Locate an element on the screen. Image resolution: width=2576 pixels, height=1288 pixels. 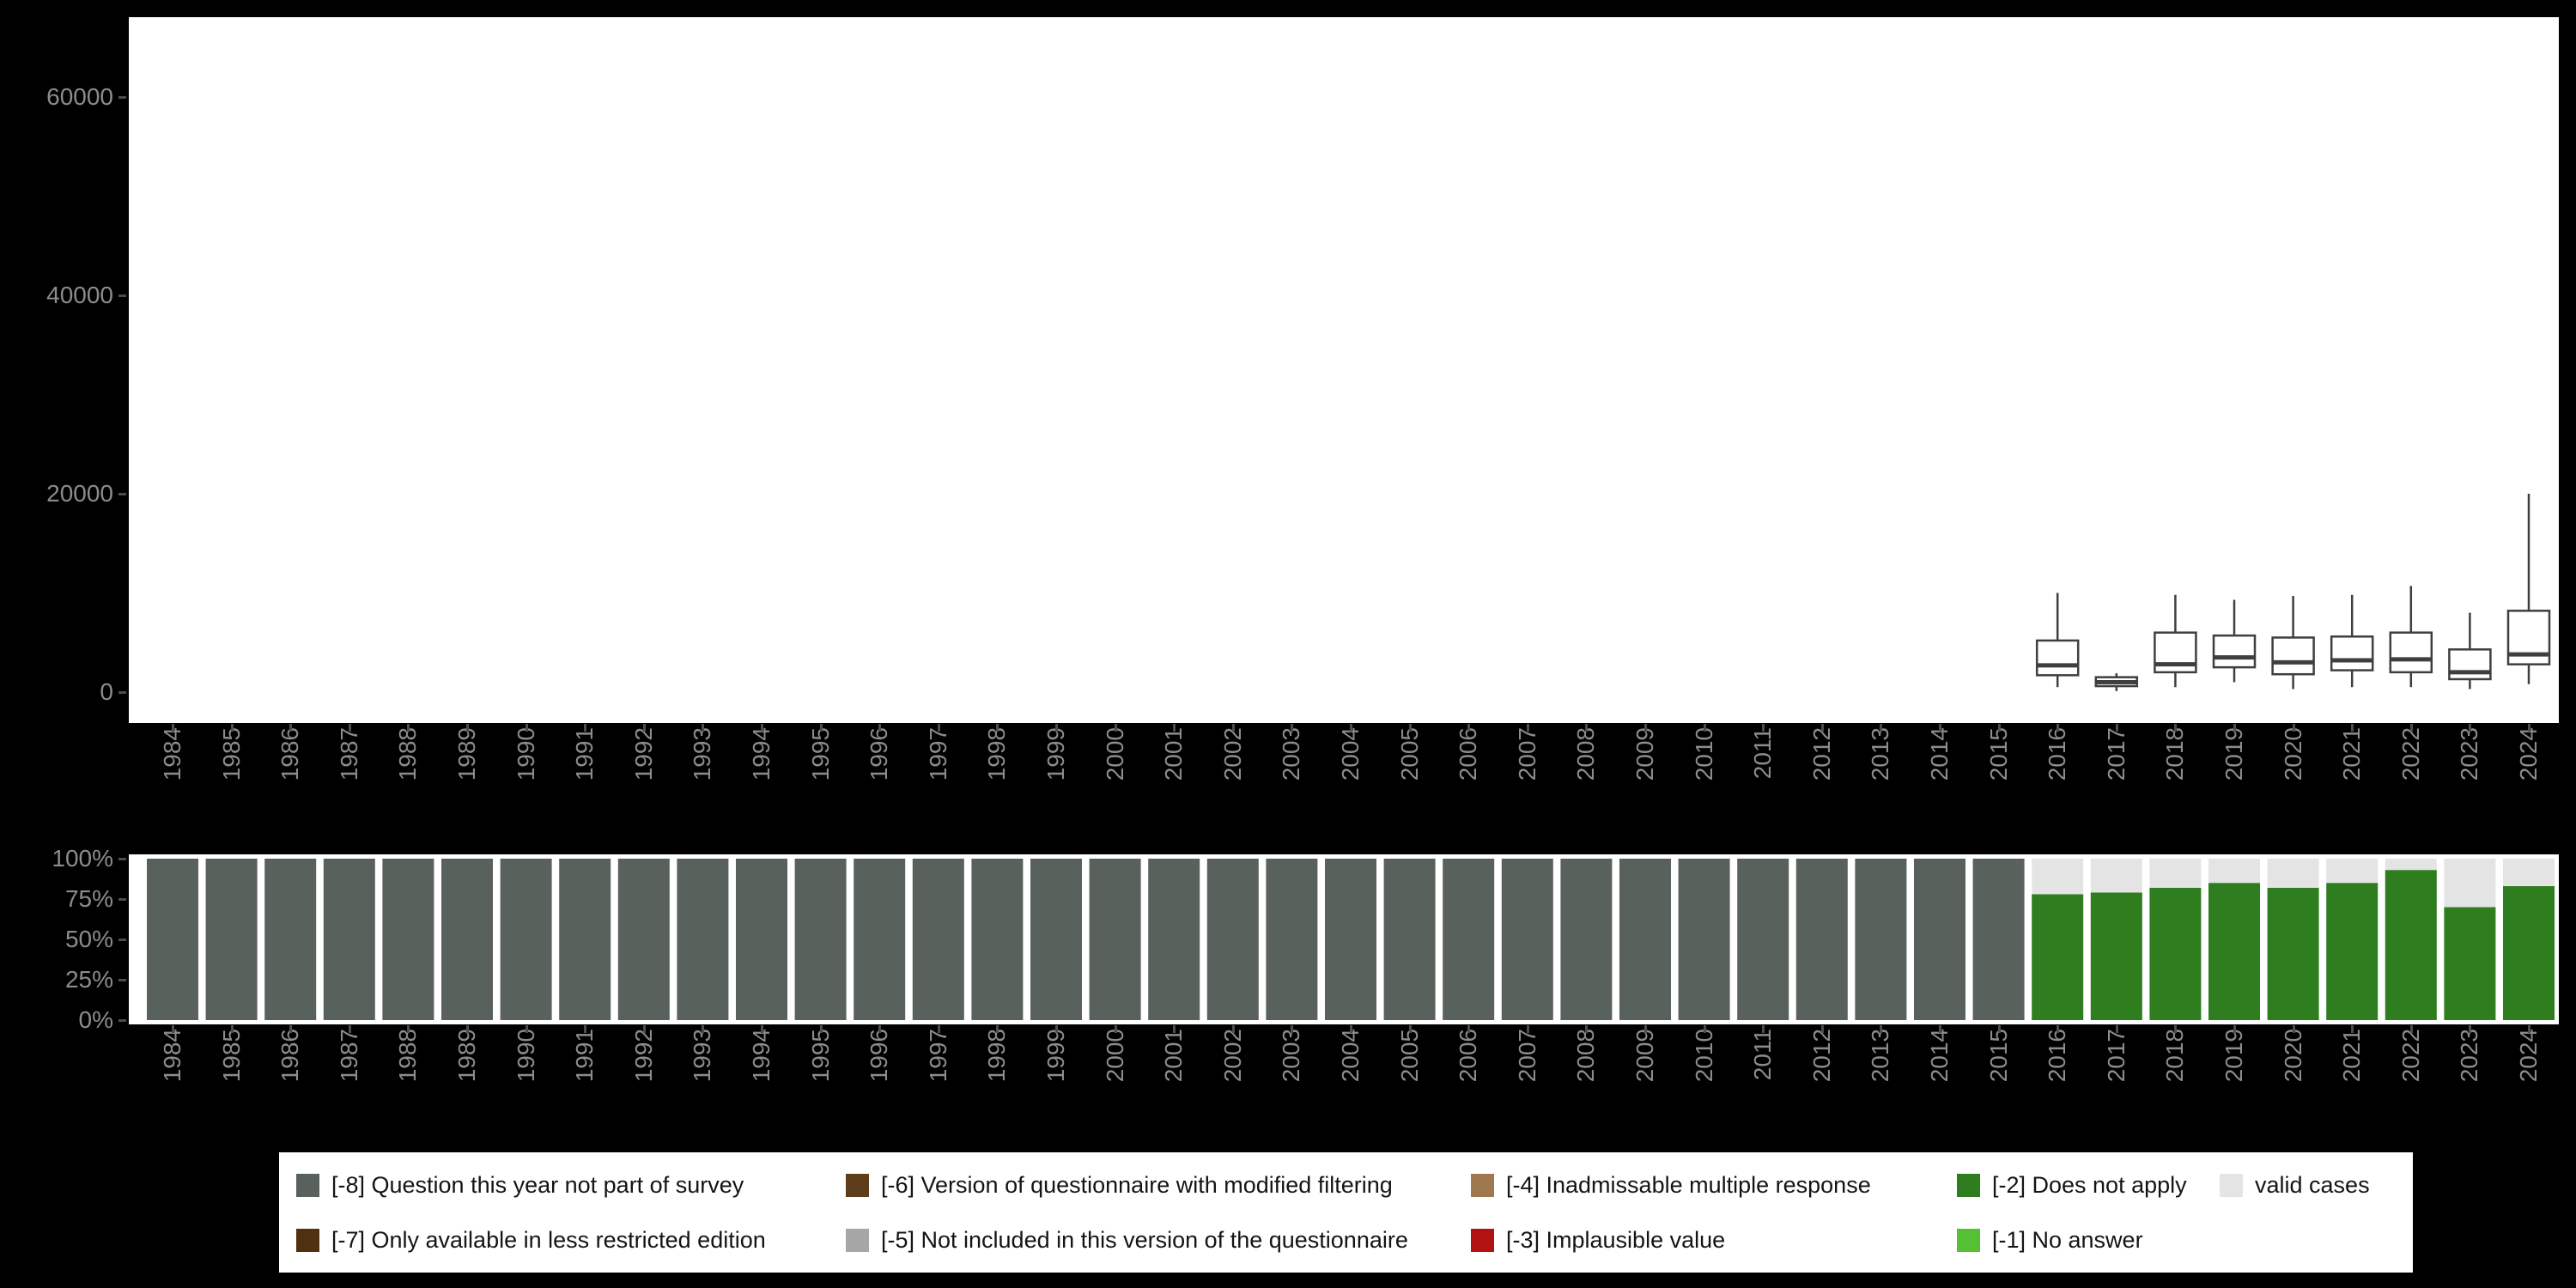
y-axis-tick-label: 40000 is located at coordinates (79, 295).